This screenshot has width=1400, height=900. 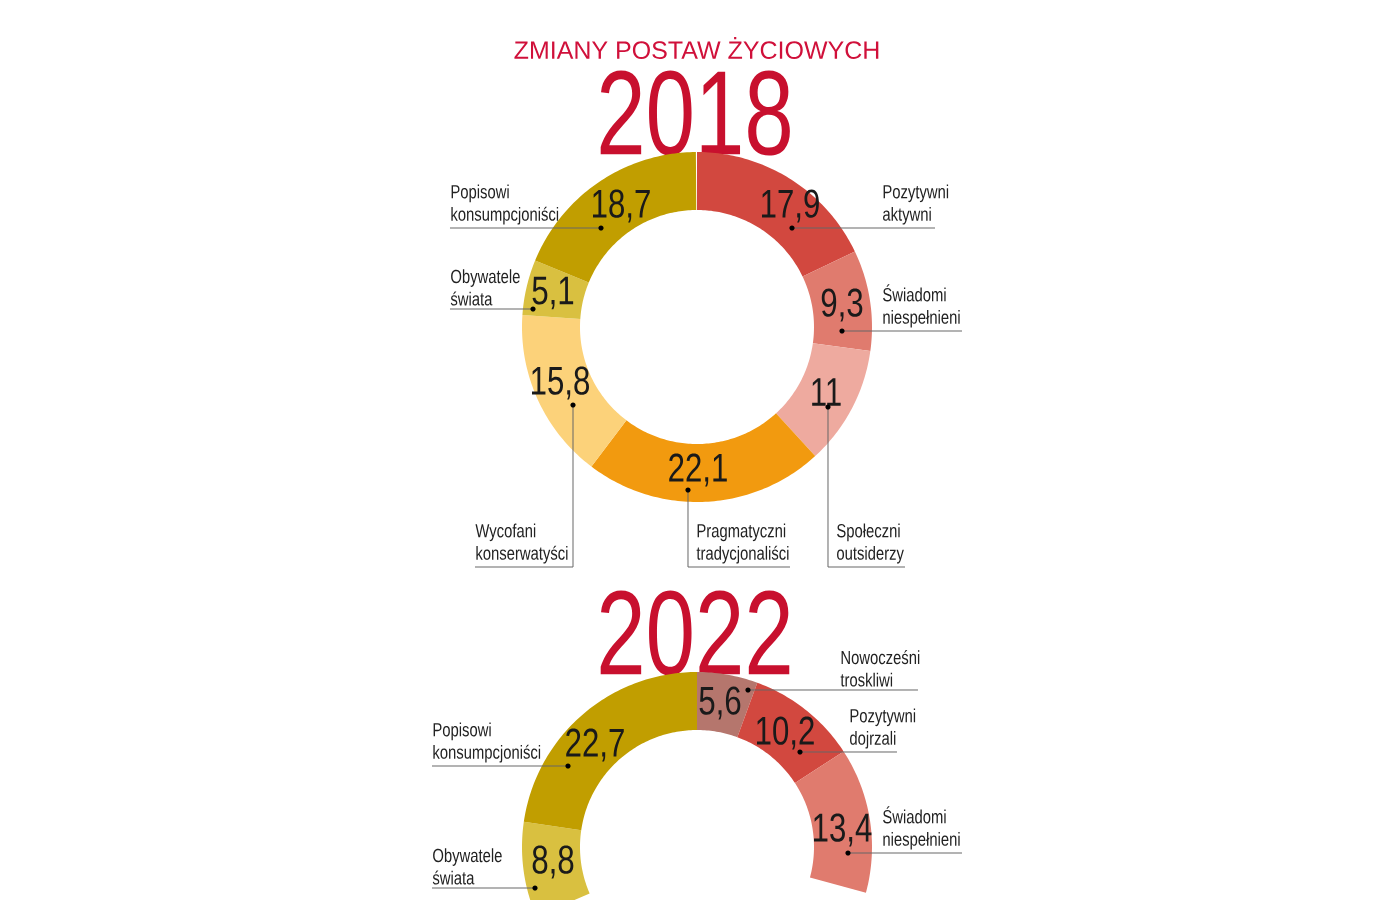 I want to click on data-label: 10,2, so click(x=785, y=733).